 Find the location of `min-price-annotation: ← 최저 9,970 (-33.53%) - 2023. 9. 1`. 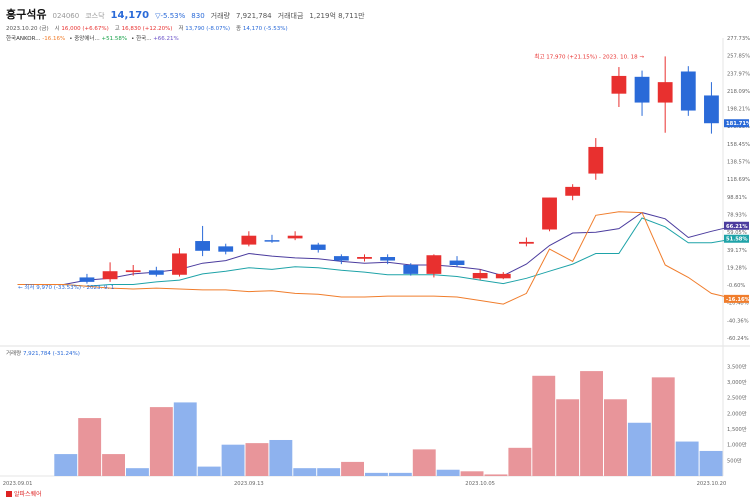

min-price-annotation: ← 최저 9,970 (-33.53%) - 2023. 9. 1 is located at coordinates (66, 287).